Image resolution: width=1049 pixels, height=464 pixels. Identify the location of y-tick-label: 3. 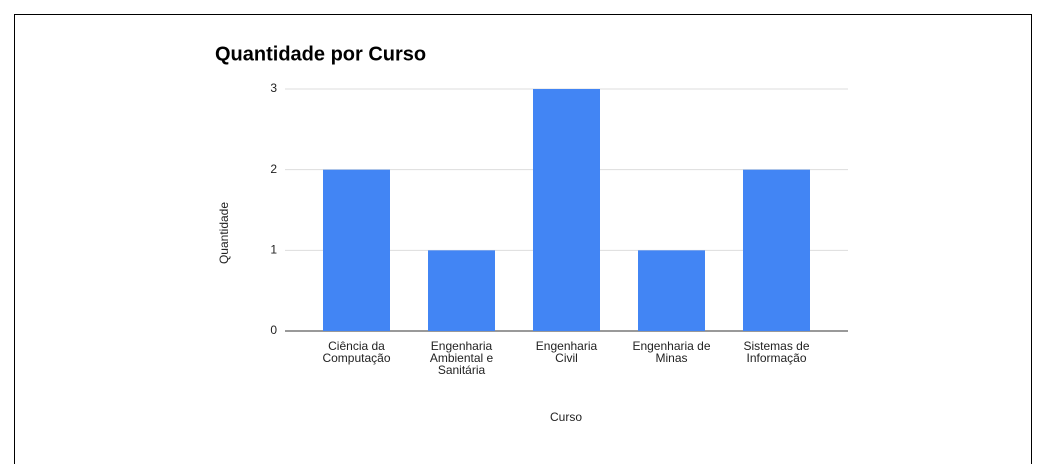
(273, 88).